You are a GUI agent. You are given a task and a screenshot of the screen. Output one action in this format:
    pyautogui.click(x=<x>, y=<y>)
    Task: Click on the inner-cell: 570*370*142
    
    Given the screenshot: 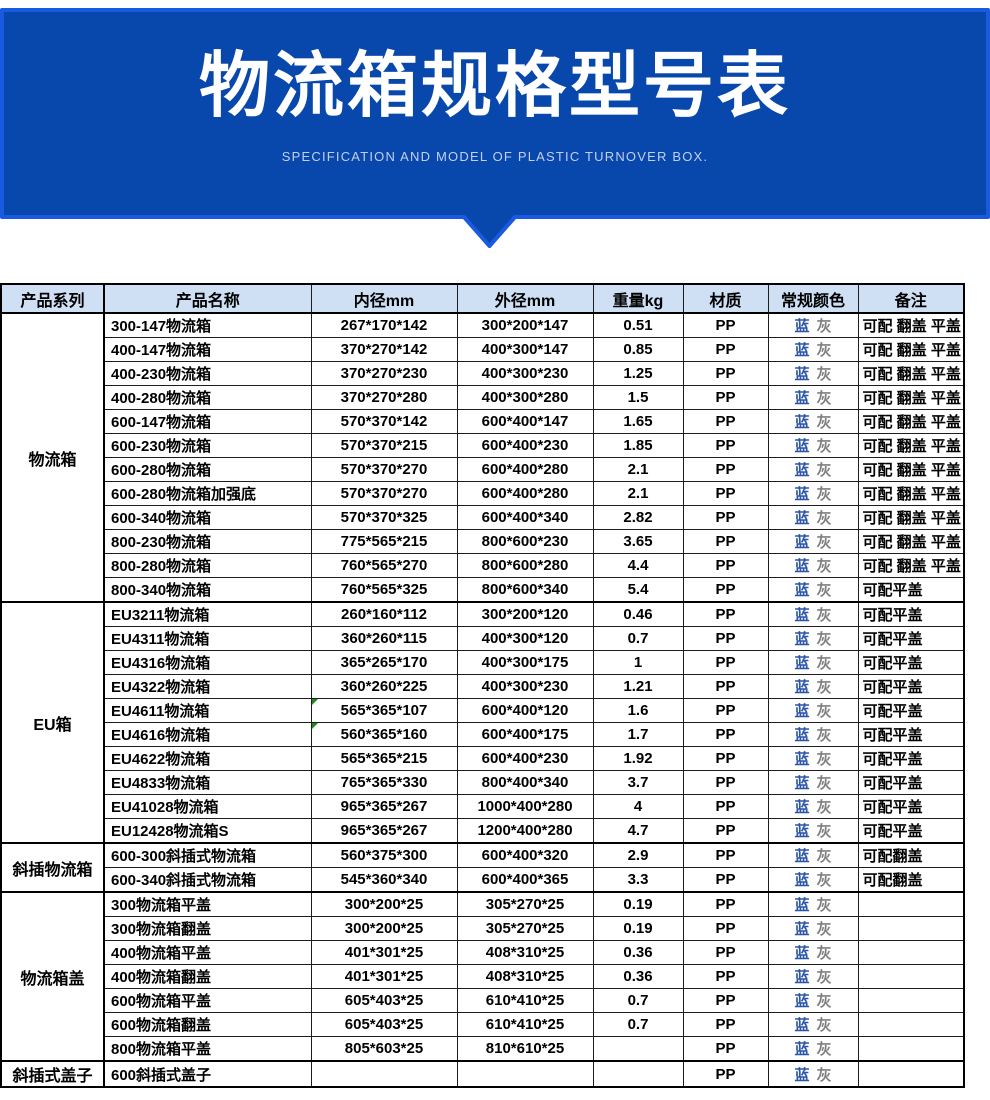 What is the action you would take?
    pyautogui.click(x=384, y=421)
    